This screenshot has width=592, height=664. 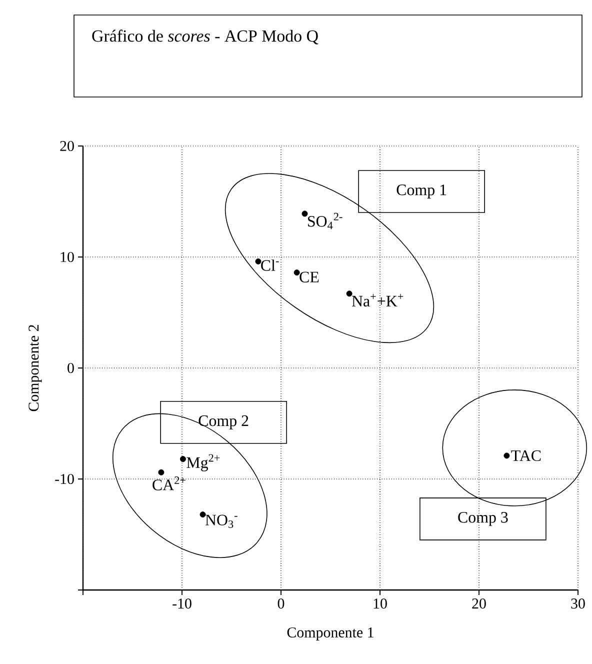 I want to click on x-tick-label: 20, so click(x=479, y=603).